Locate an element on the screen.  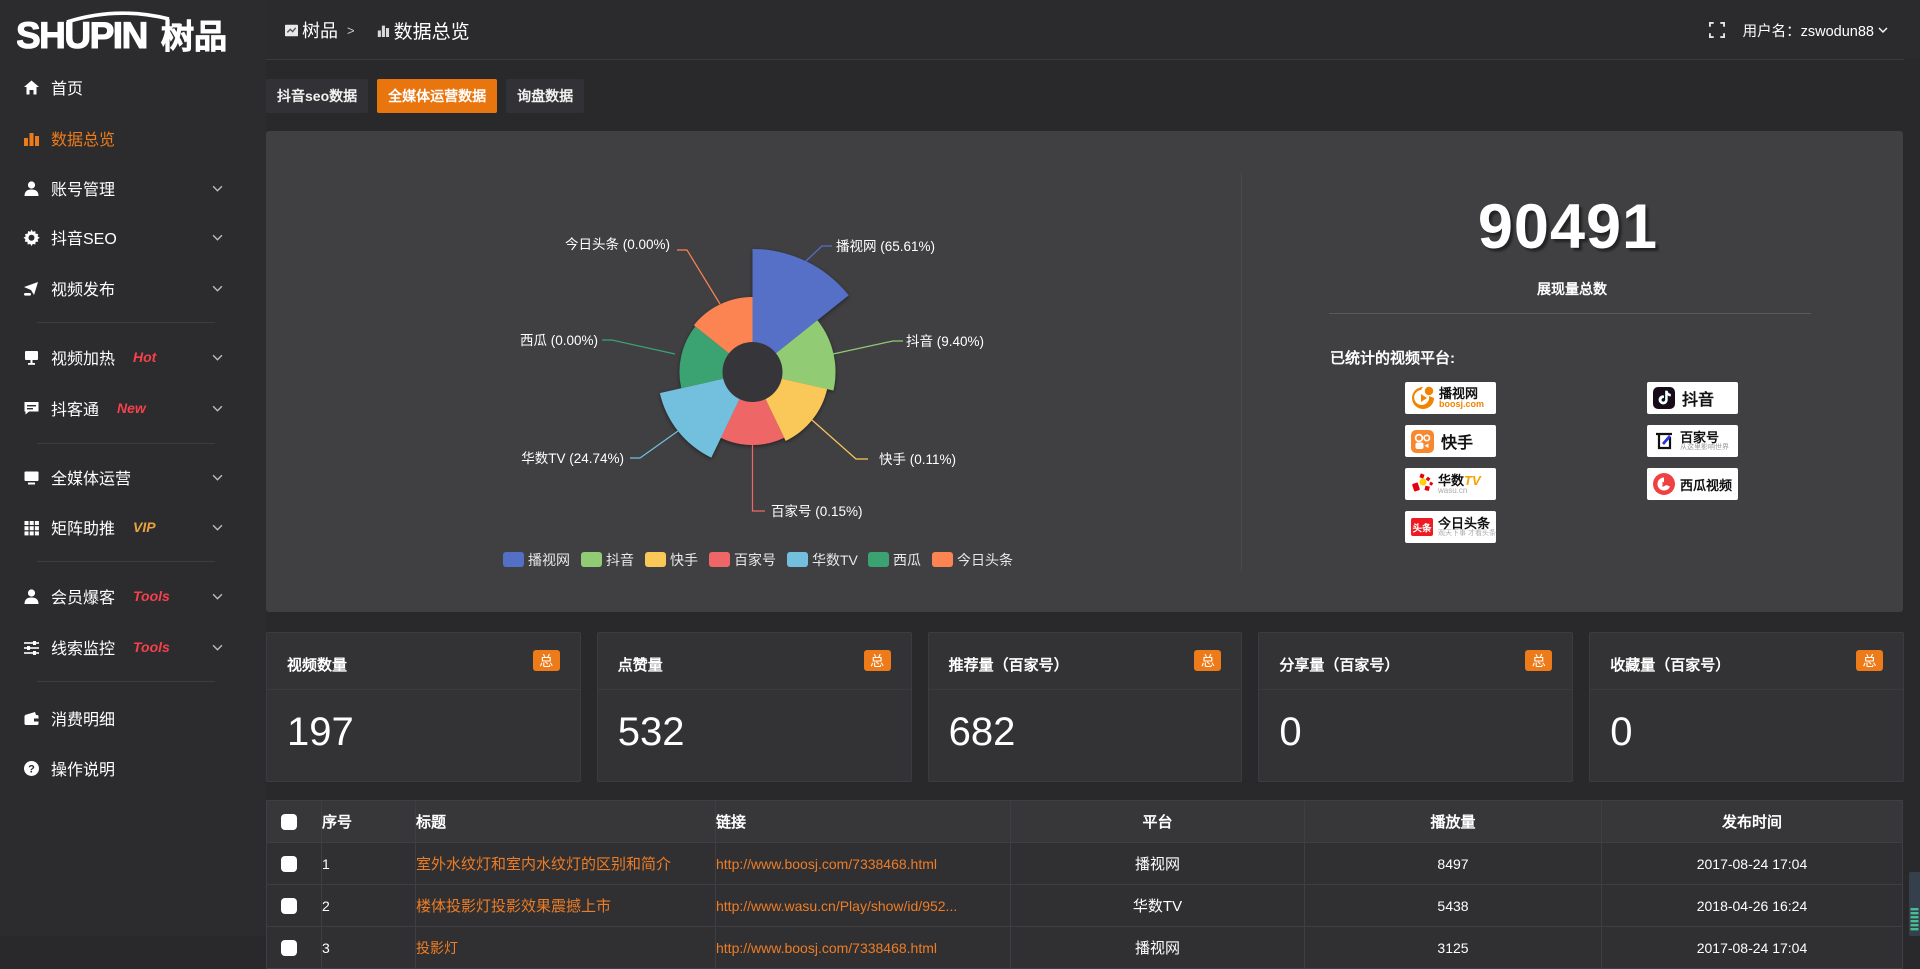
svg-text: 百家号 is located at coordinates (755, 560).